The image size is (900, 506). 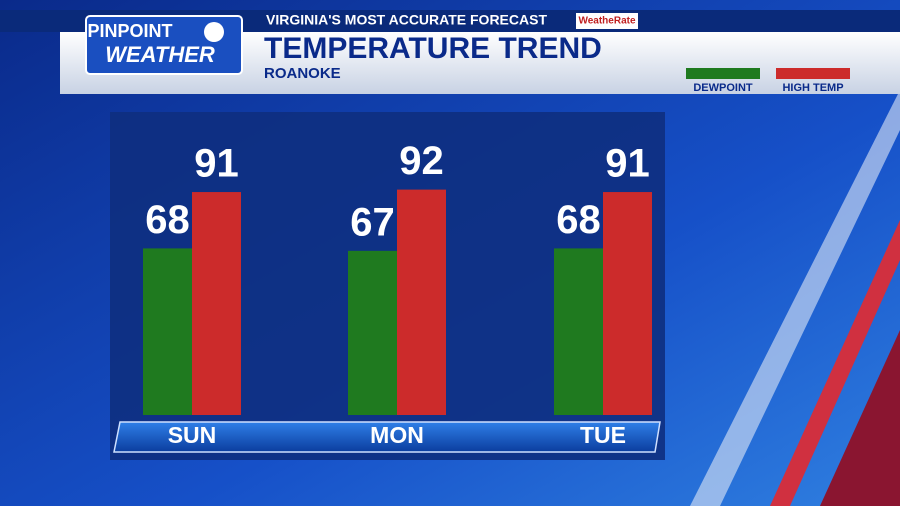 What do you see at coordinates (723, 88) in the screenshot?
I see `legend-label: DEWPOINT` at bounding box center [723, 88].